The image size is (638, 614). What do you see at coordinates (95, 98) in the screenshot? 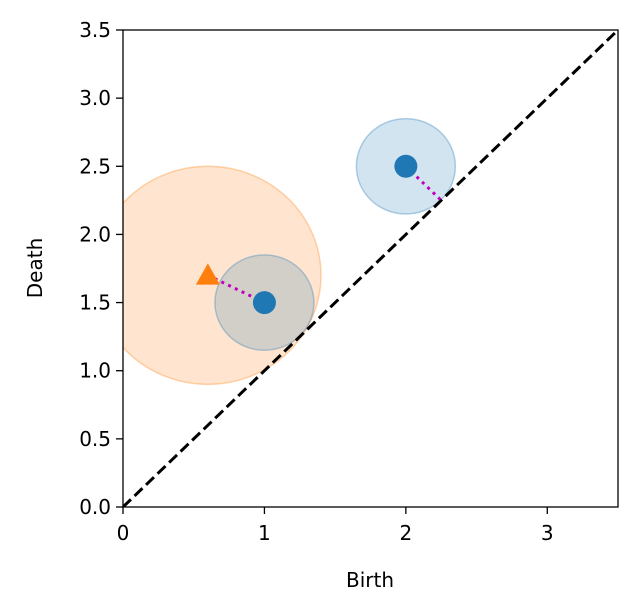
I see `y-tick-label: 3.0` at bounding box center [95, 98].